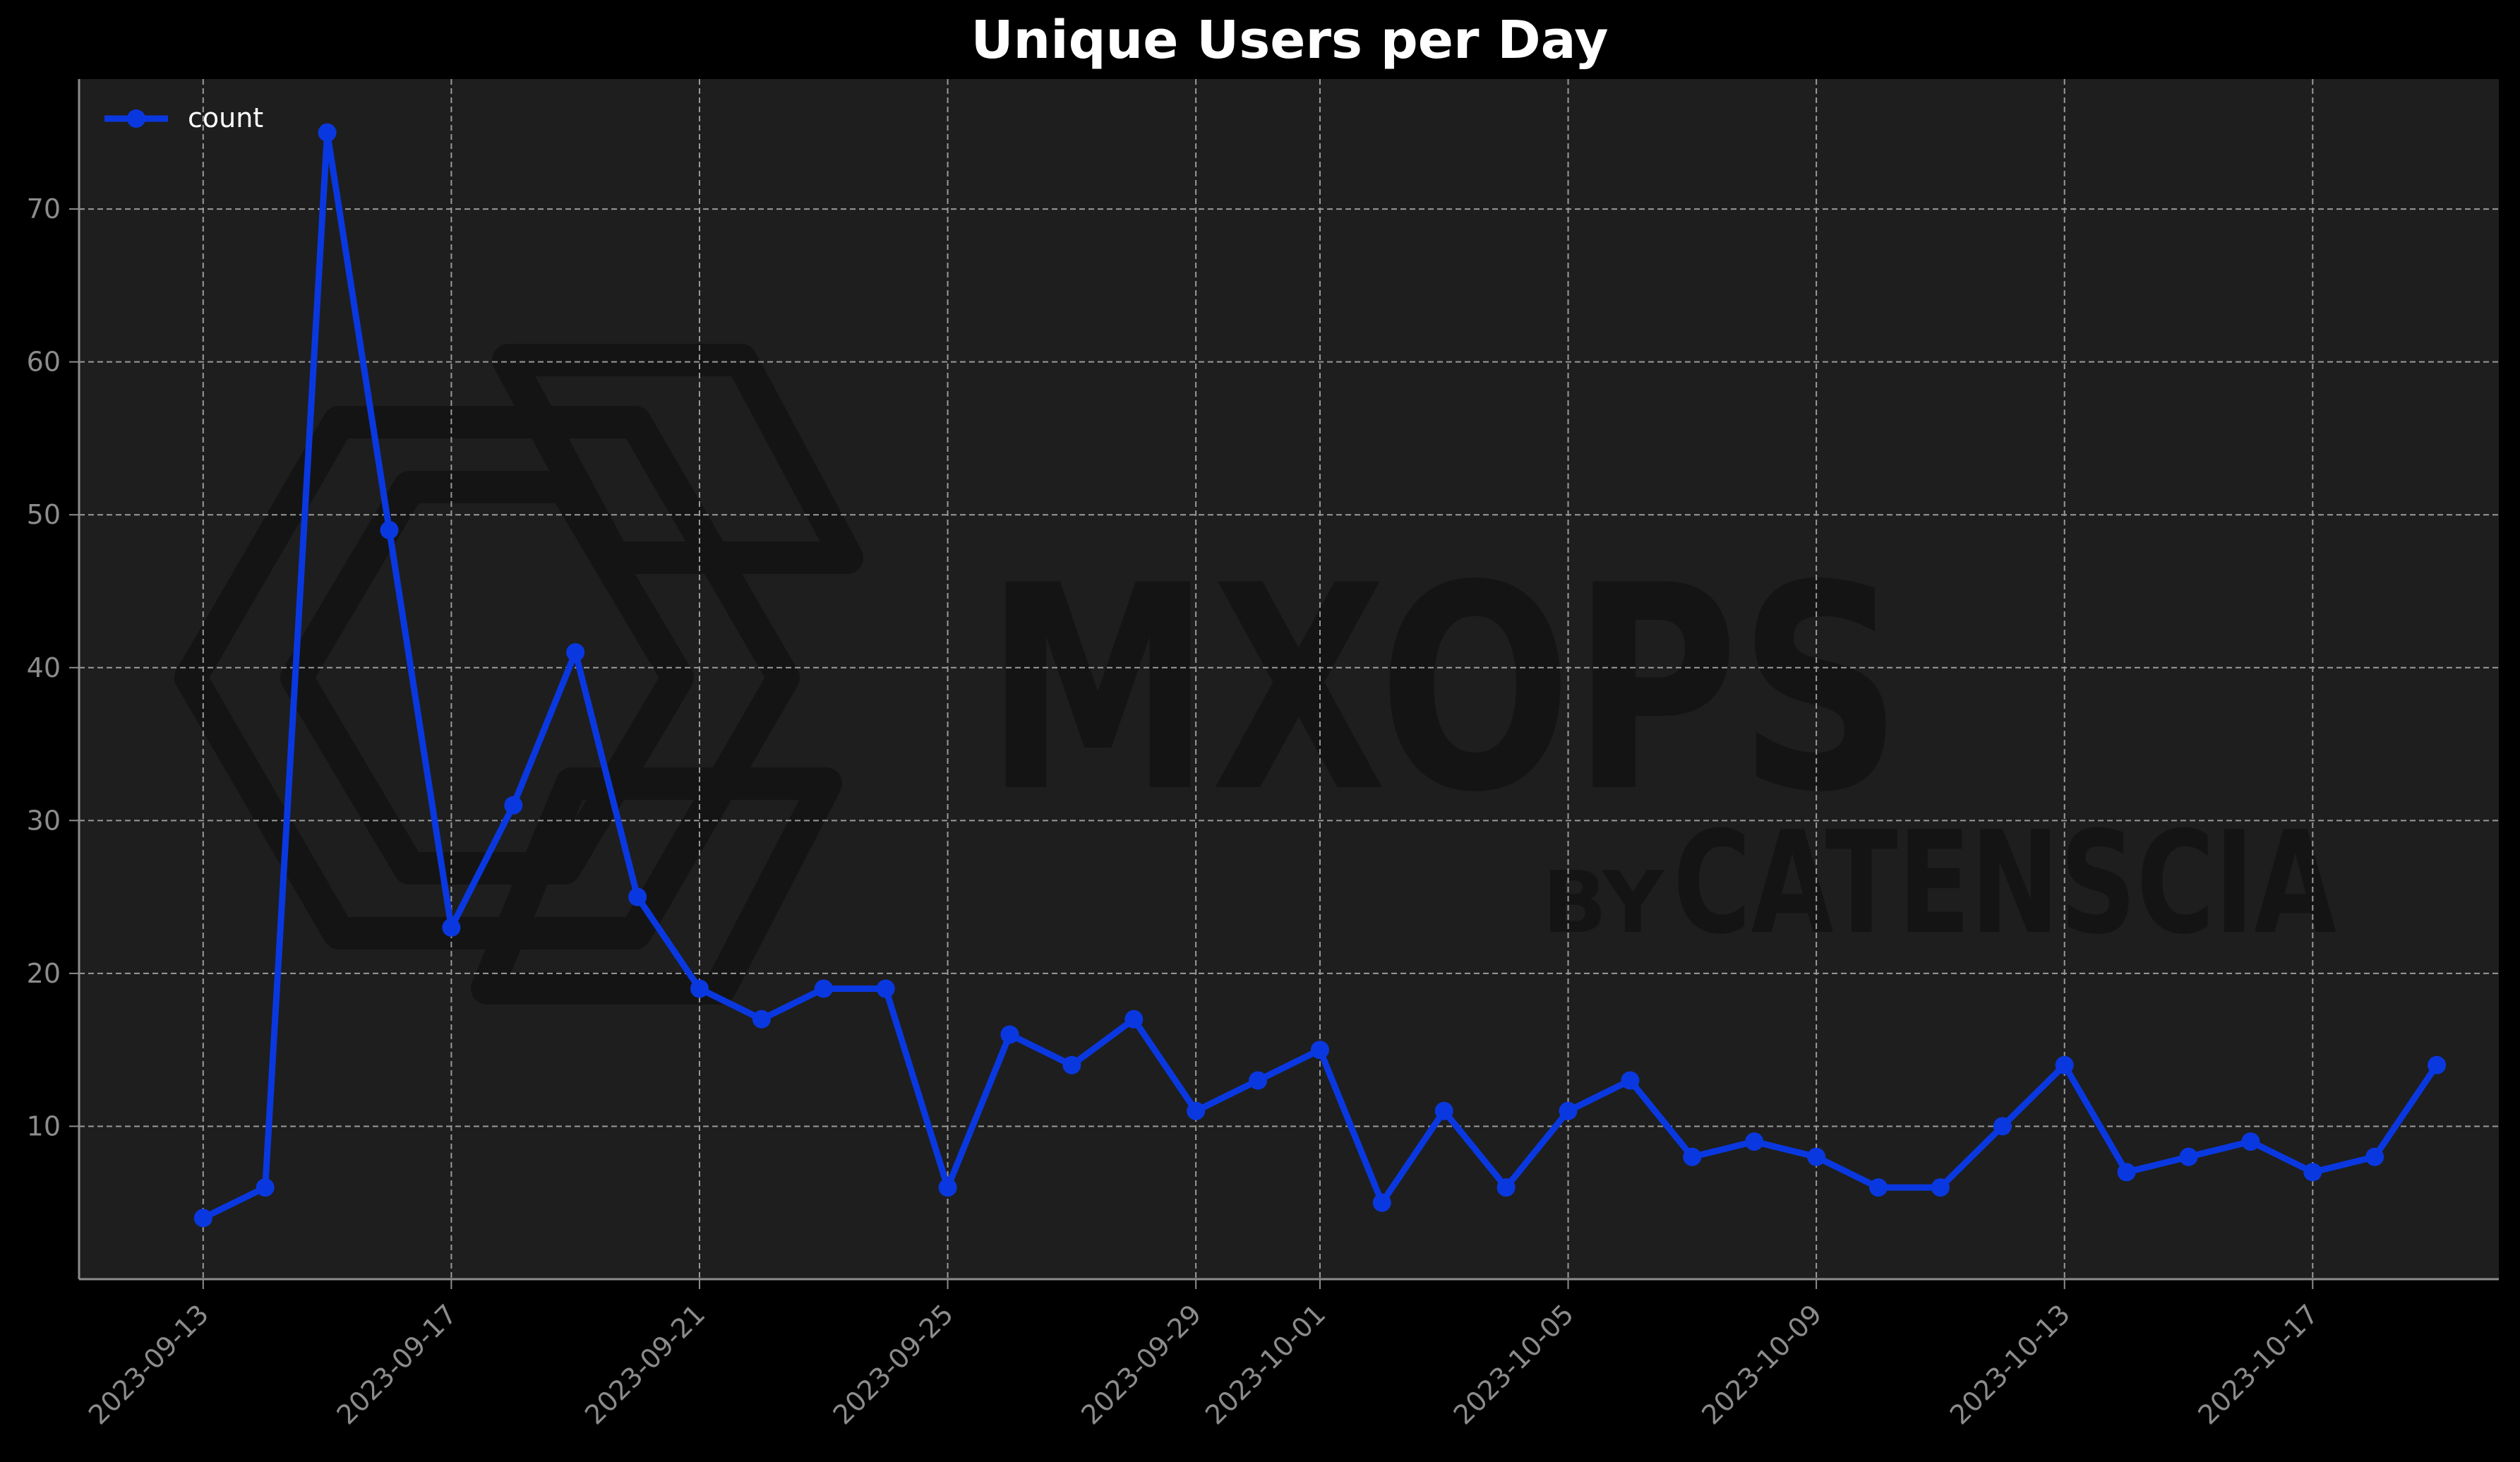  Describe the element at coordinates (226, 117) in the screenshot. I see `legend-label: count` at that location.